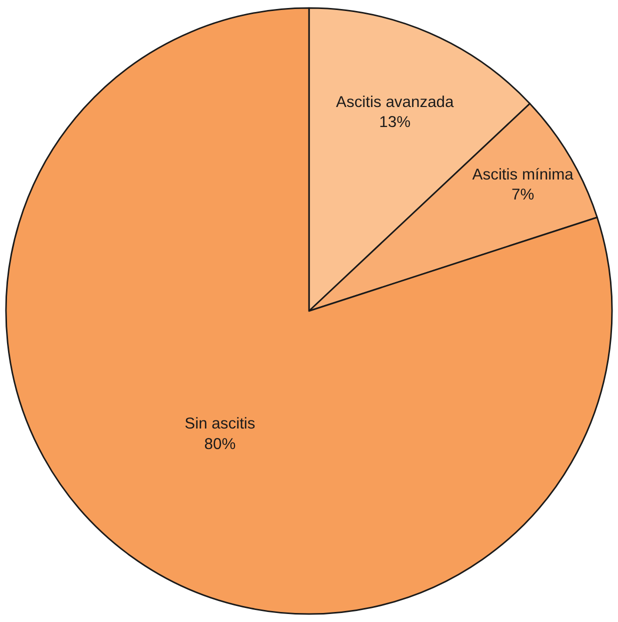 Image resolution: width=618 pixels, height=622 pixels. I want to click on data-label: 13%, so click(395, 123).